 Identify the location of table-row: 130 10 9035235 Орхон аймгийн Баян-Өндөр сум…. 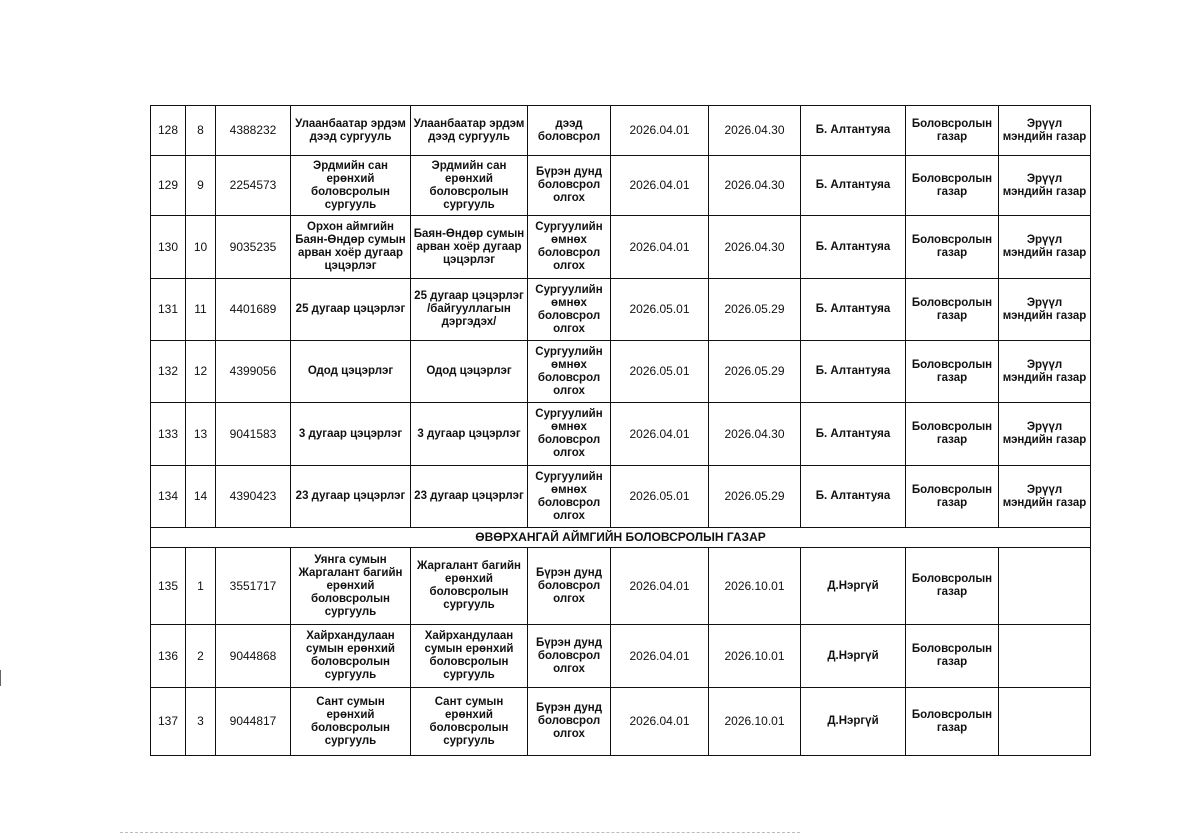
(620, 247).